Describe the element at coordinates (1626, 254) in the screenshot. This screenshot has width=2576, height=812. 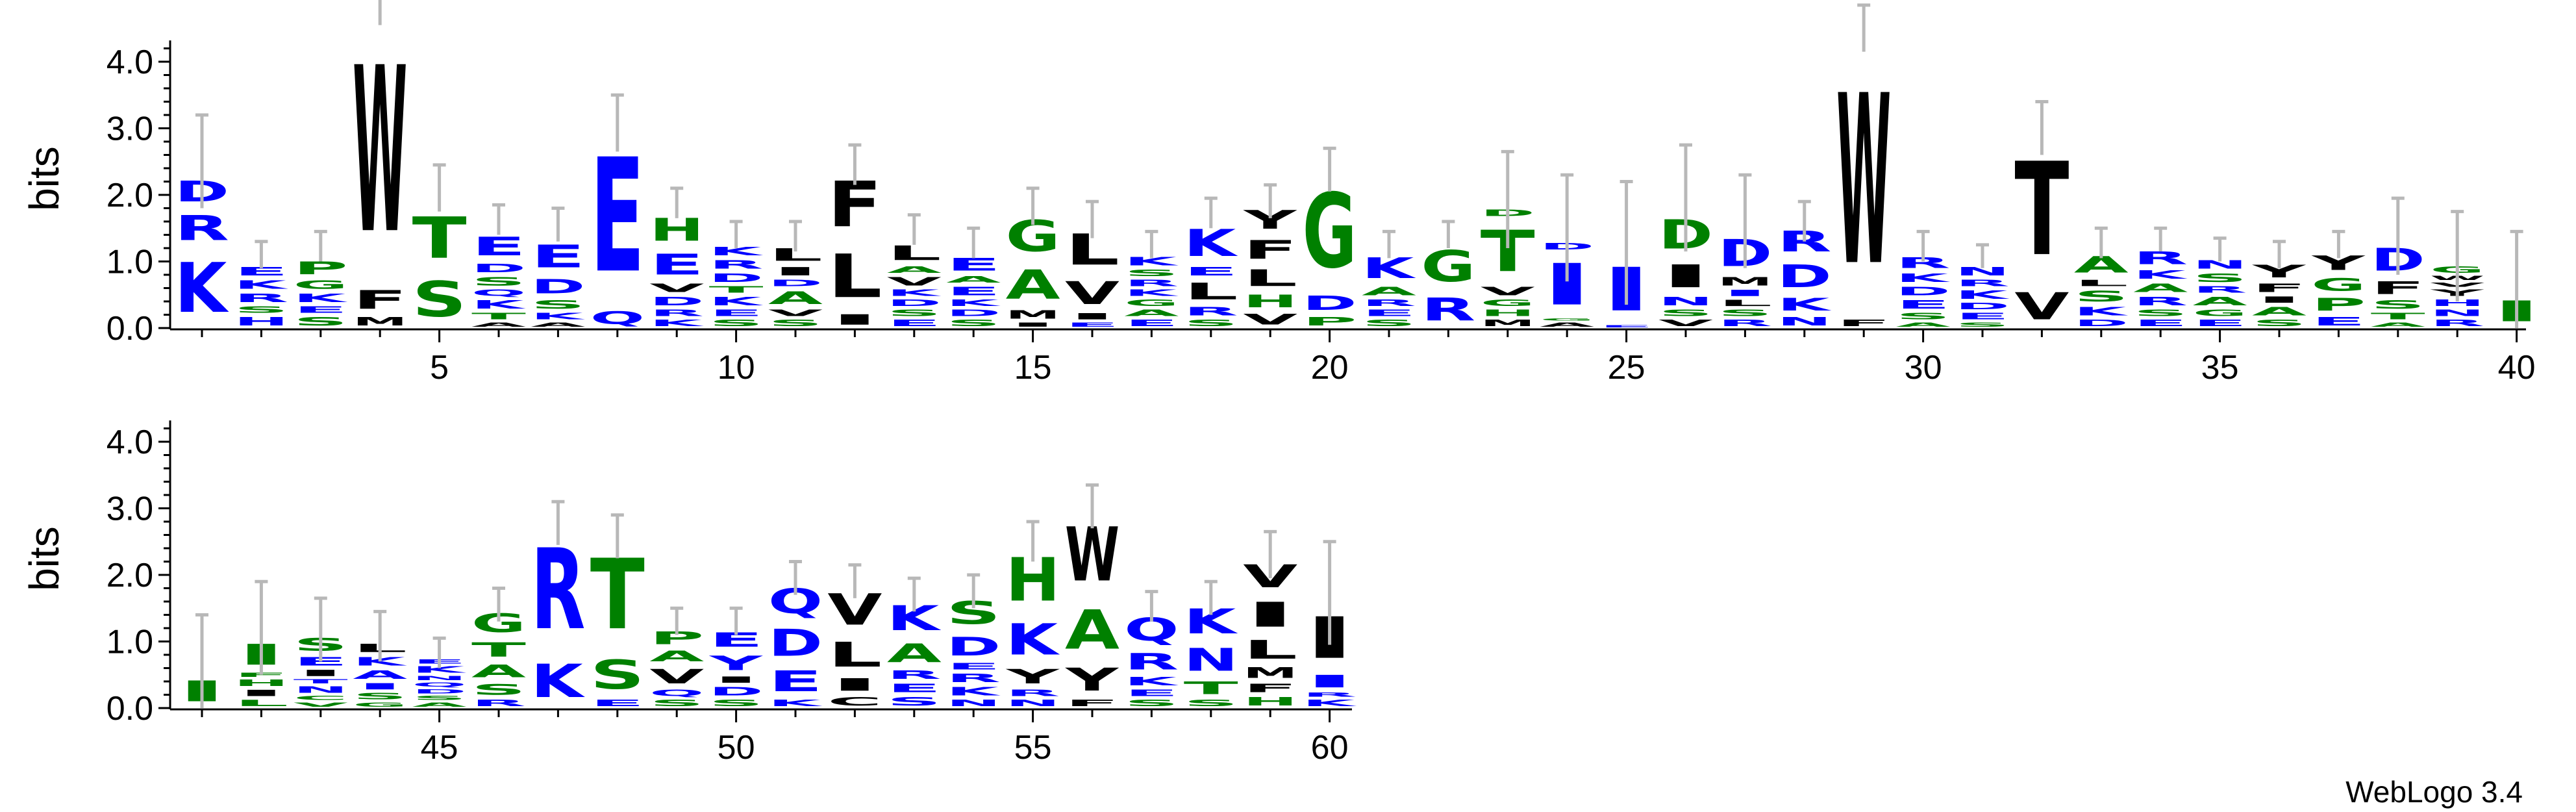
I see `logo-column-25: EI` at that location.